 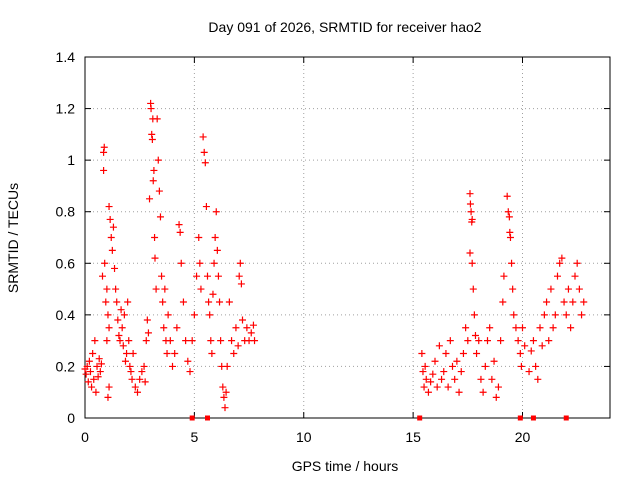 What do you see at coordinates (194, 437) in the screenshot?
I see `x-tick-label: 5` at bounding box center [194, 437].